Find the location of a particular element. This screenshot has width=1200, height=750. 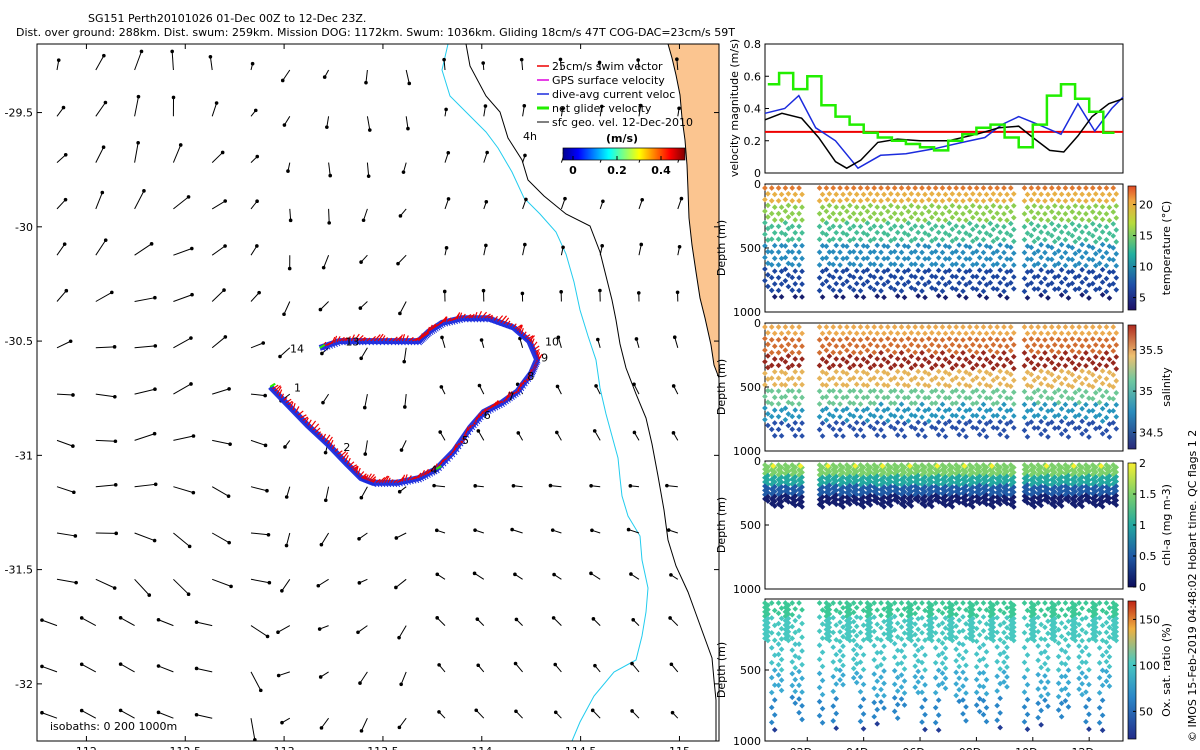

map-ytick-label: -30.5 is located at coordinates (19, 341).